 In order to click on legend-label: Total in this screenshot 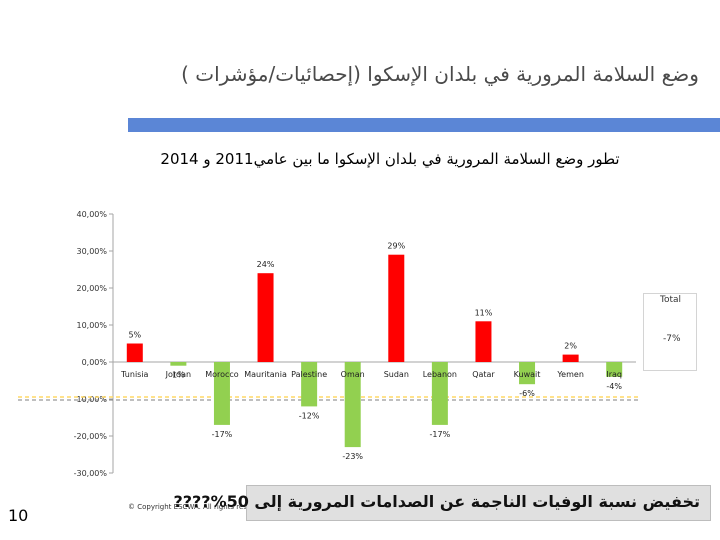, I will do `click(671, 300)`.